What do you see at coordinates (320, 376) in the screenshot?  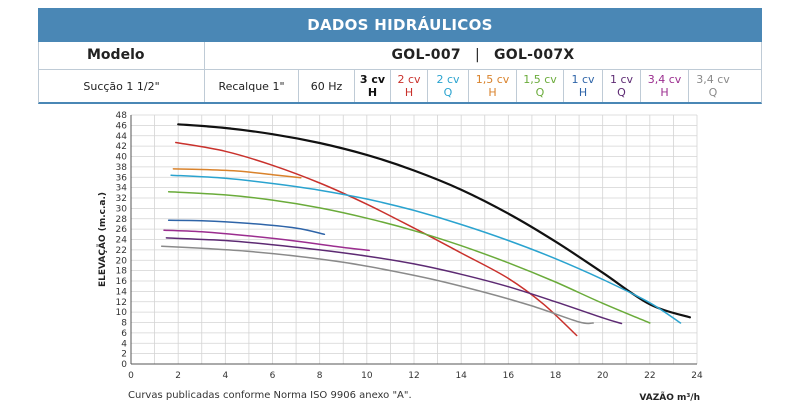 I see `x-tick-label: 8` at bounding box center [320, 376].